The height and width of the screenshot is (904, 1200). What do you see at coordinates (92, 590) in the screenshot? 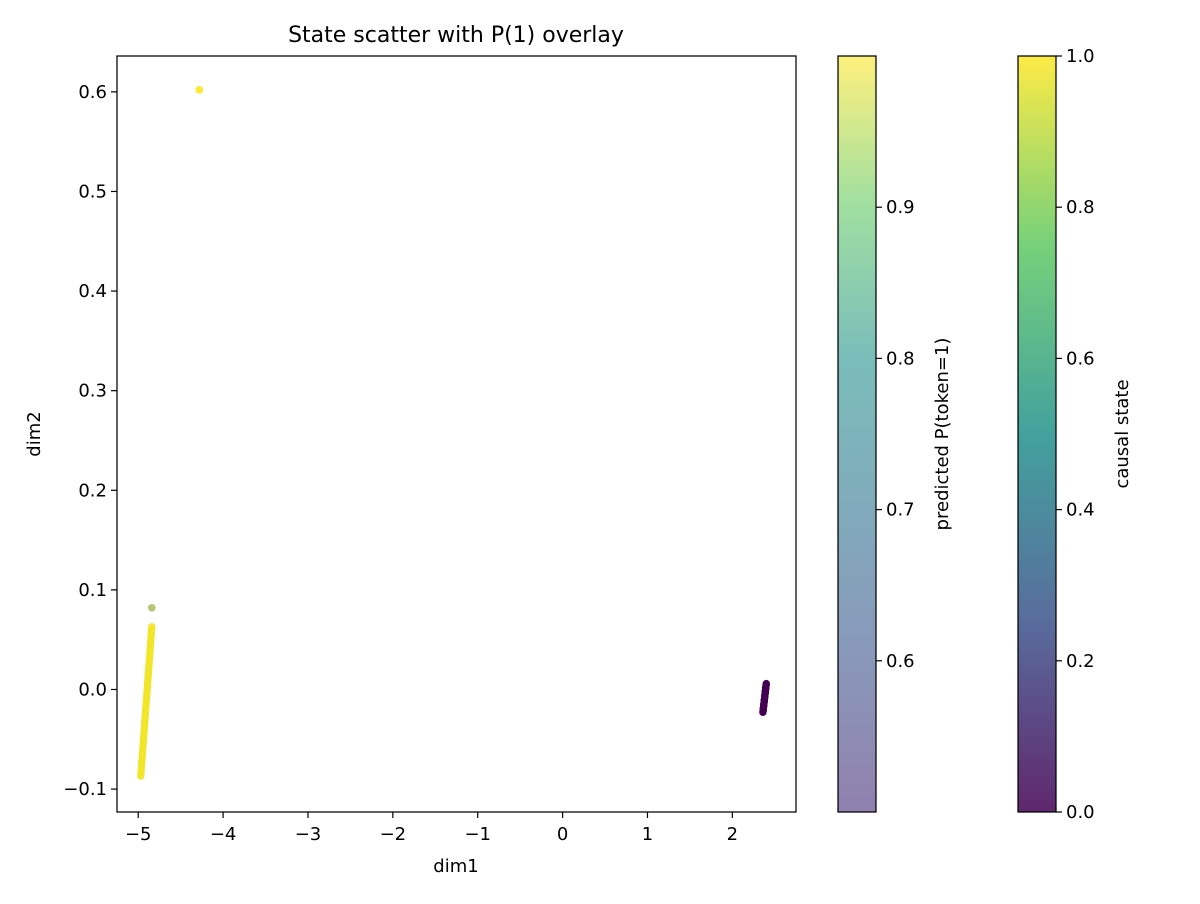
I see `y-tick-label: 0.1` at bounding box center [92, 590].